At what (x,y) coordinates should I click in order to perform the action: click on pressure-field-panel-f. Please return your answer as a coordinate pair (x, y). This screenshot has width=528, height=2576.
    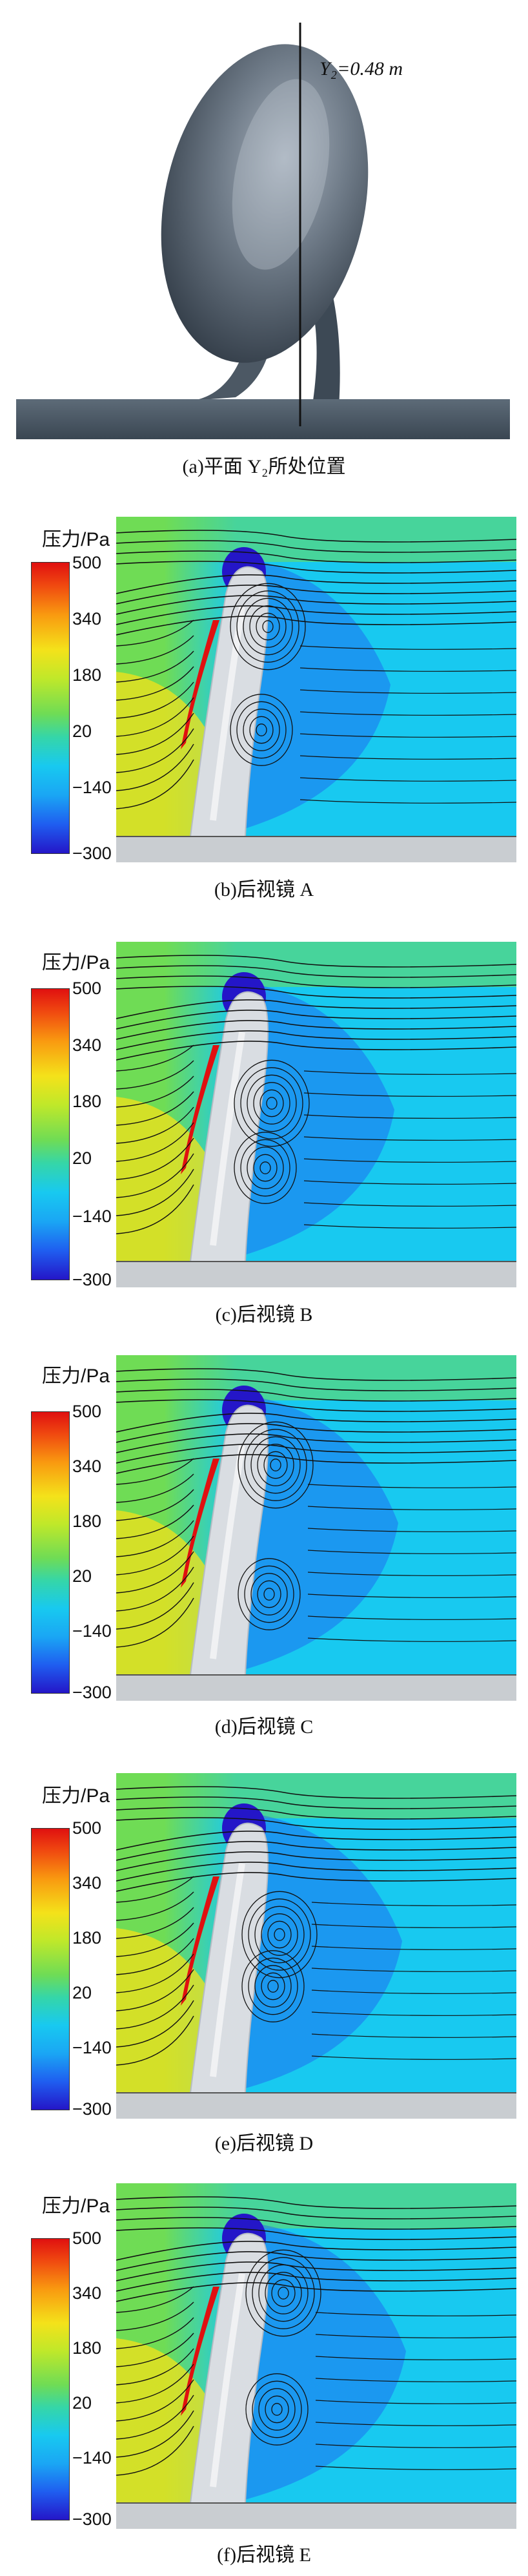
    Looking at the image, I should click on (316, 2356).